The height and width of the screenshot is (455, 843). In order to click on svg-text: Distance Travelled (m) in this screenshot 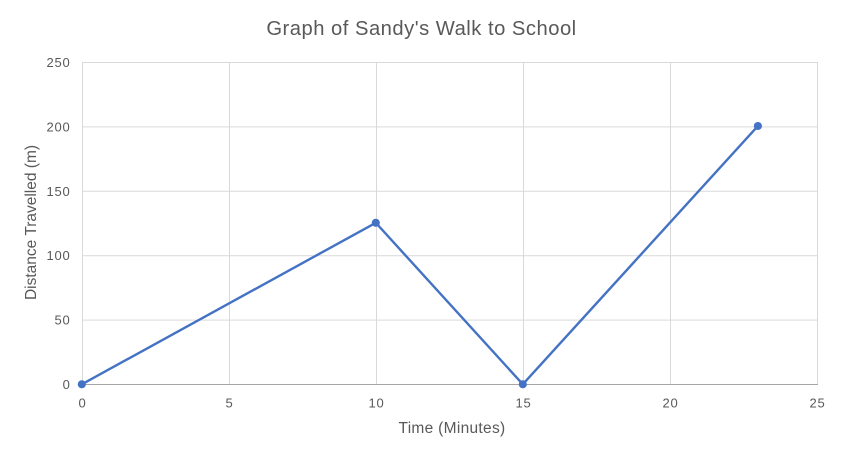, I will do `click(31, 222)`.